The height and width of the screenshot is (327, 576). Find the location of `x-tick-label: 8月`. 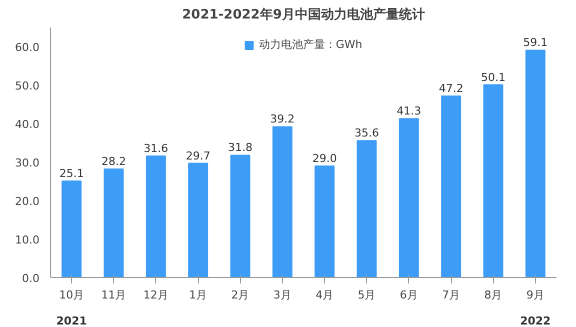

x-tick-label: 8月 is located at coordinates (493, 295).